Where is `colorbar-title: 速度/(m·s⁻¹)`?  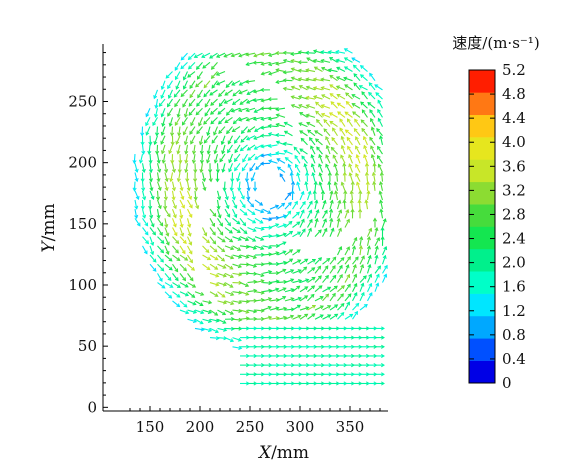
colorbar-title: 速度/(m·s⁻¹) is located at coordinates (495, 43).